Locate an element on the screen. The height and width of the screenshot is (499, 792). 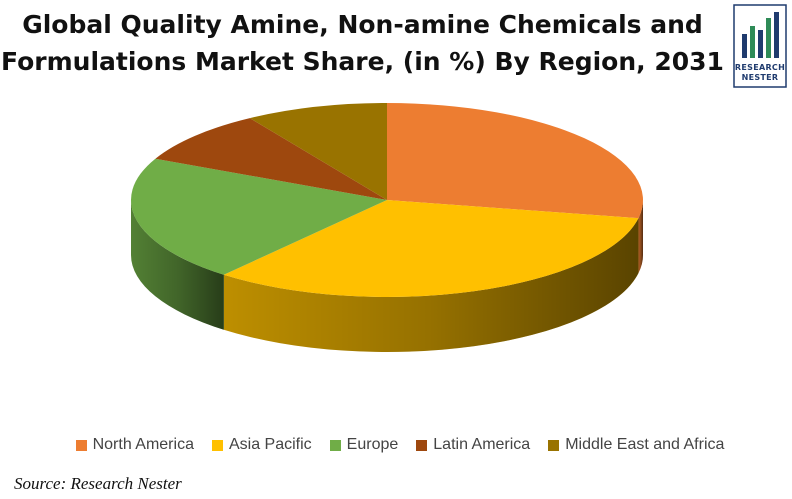
legend-label: Asia Pacific is located at coordinates (270, 444).